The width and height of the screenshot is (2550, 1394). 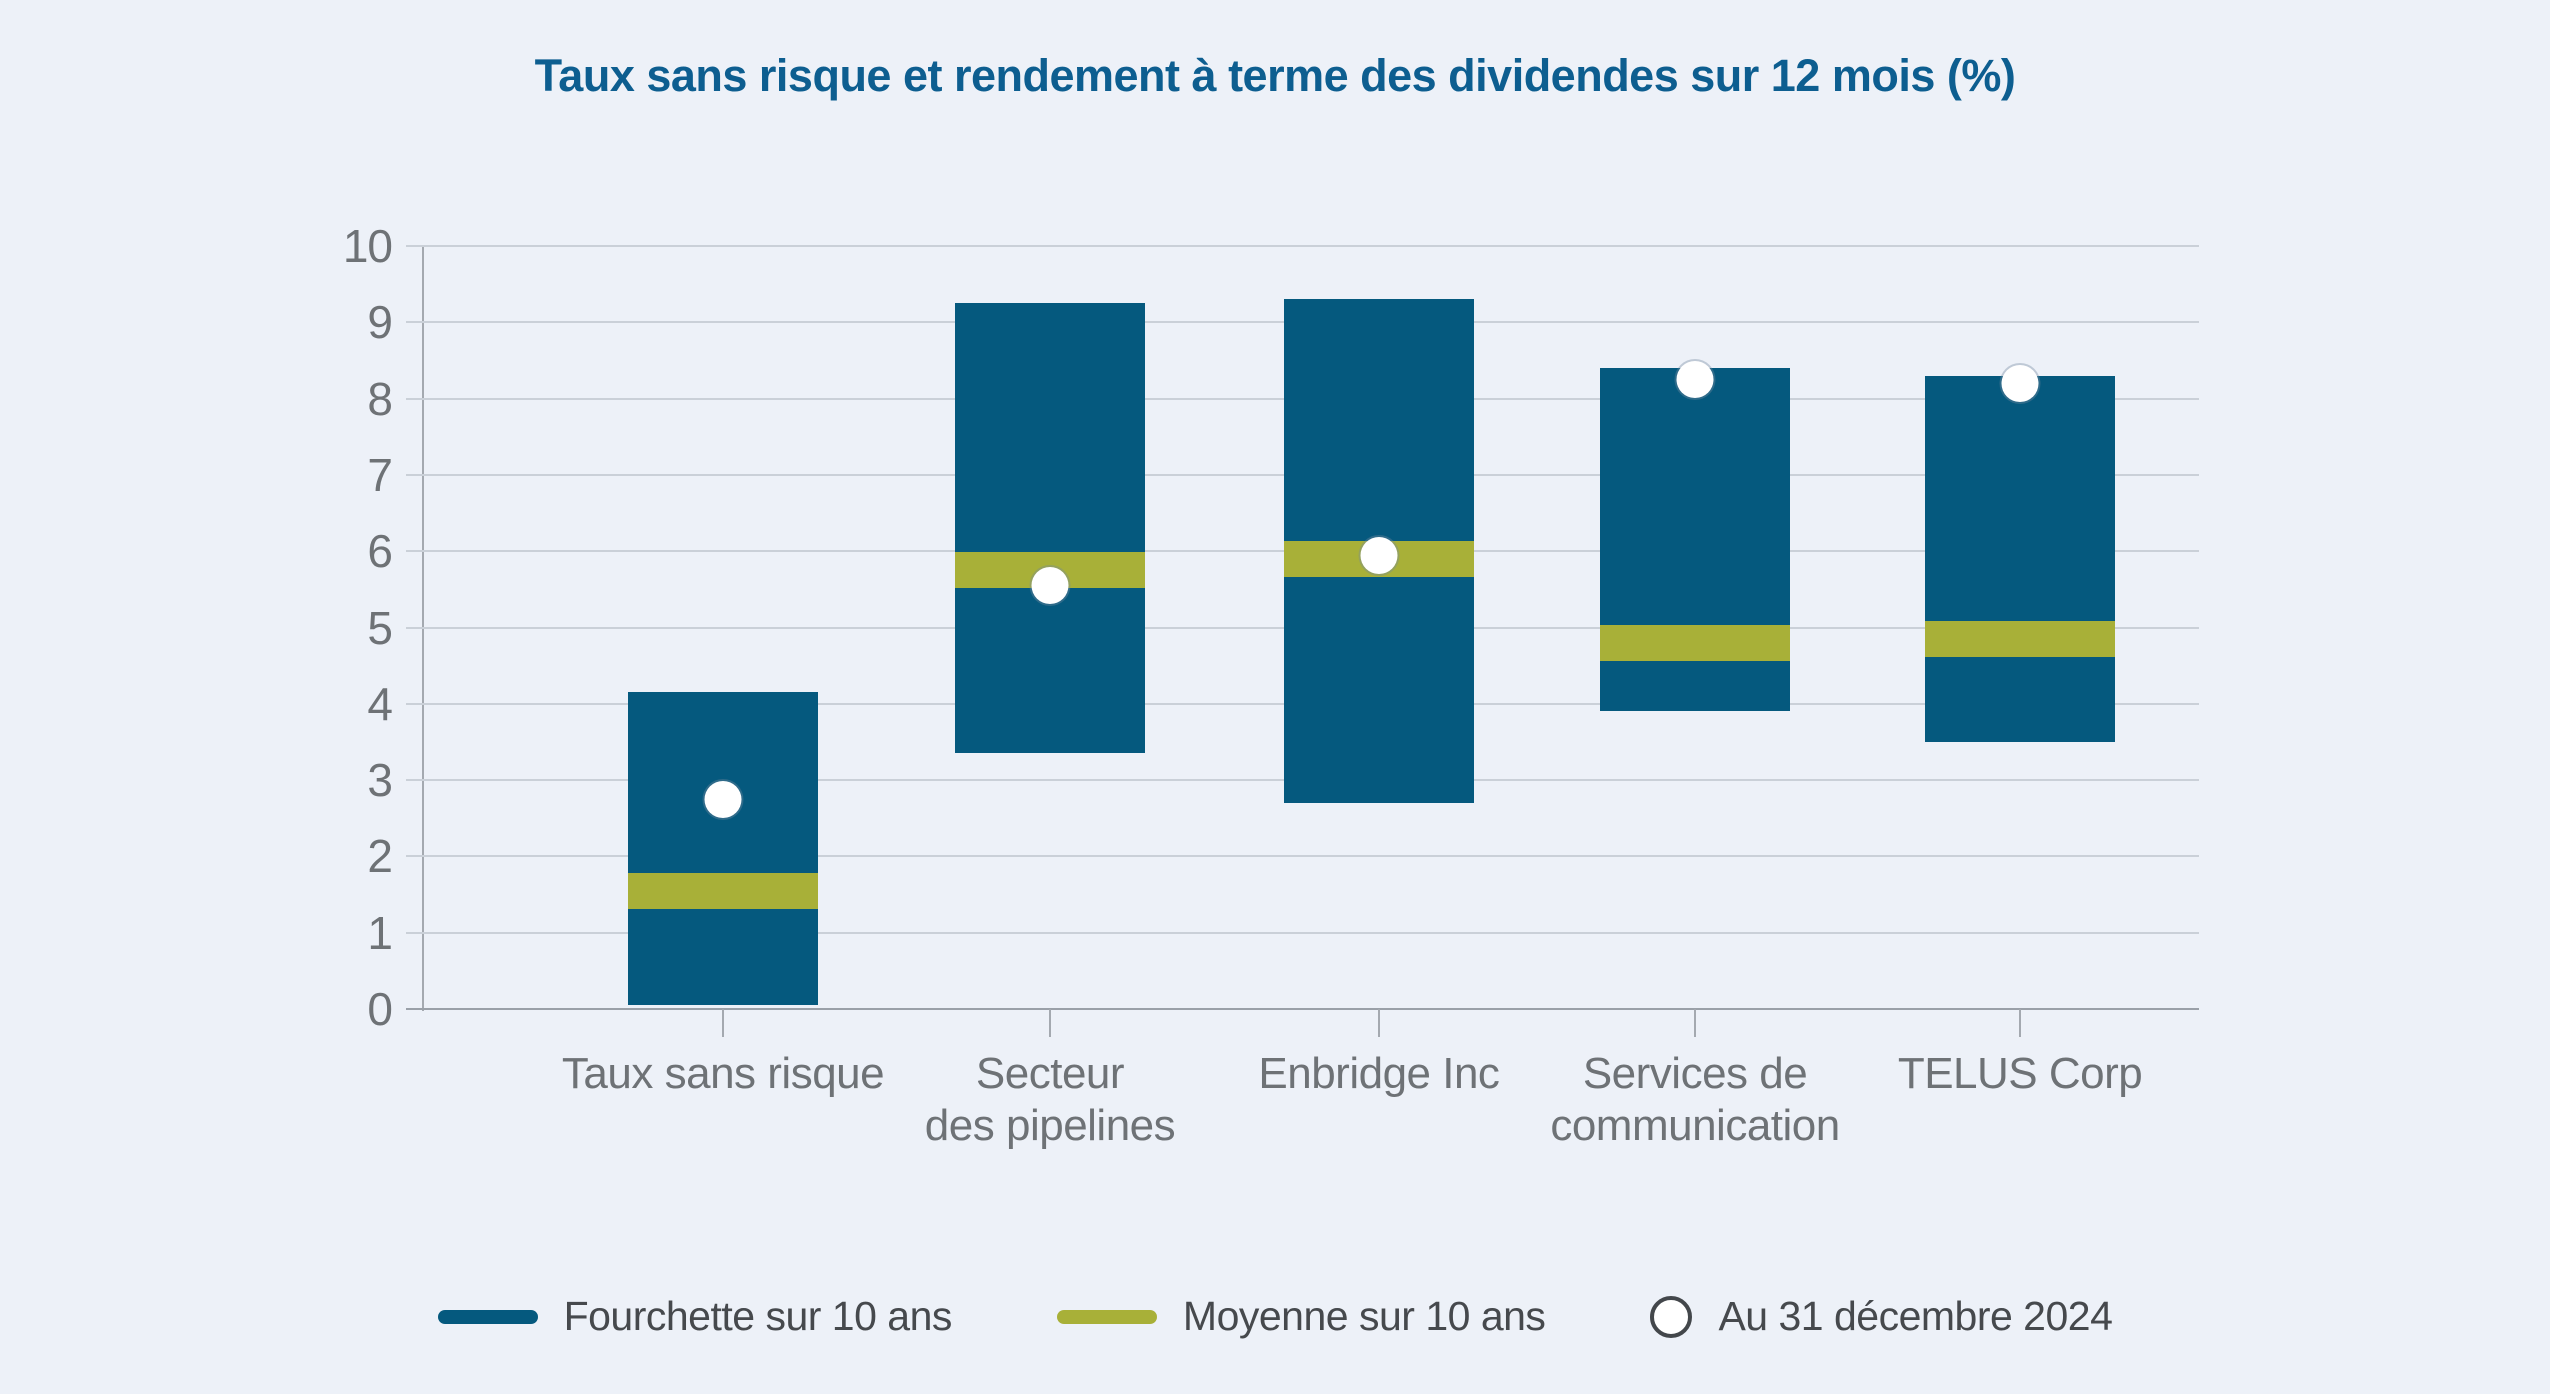 What do you see at coordinates (1106, 1316) in the screenshot?
I see `legend-band-swatch` at bounding box center [1106, 1316].